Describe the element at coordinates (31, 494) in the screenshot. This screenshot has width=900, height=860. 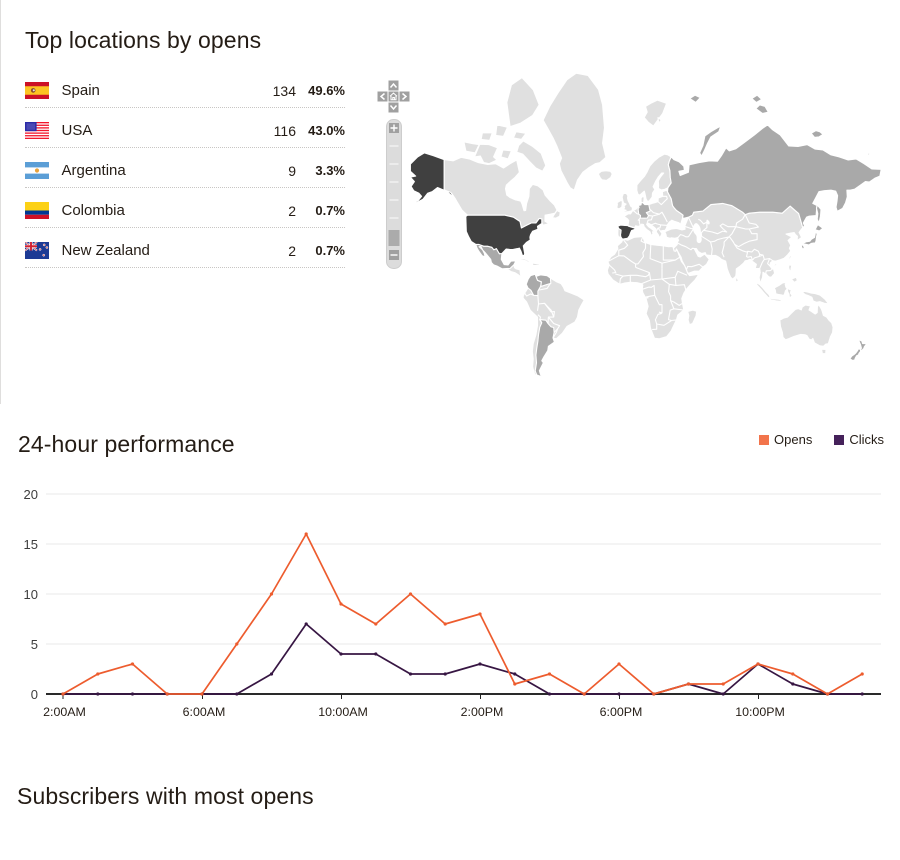
I see `svg-text: 20` at that location.